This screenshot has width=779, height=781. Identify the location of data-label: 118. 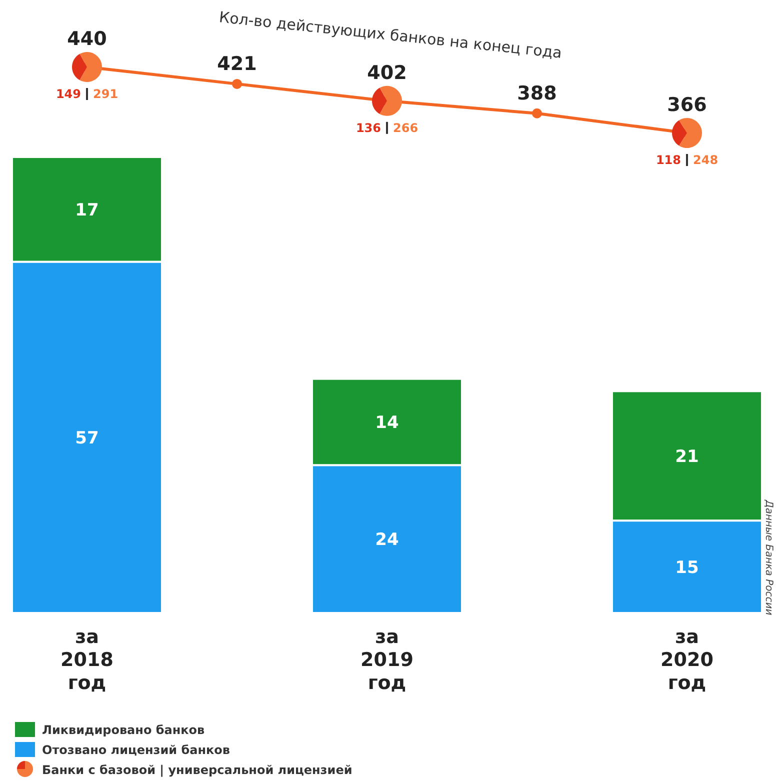
(668, 160).